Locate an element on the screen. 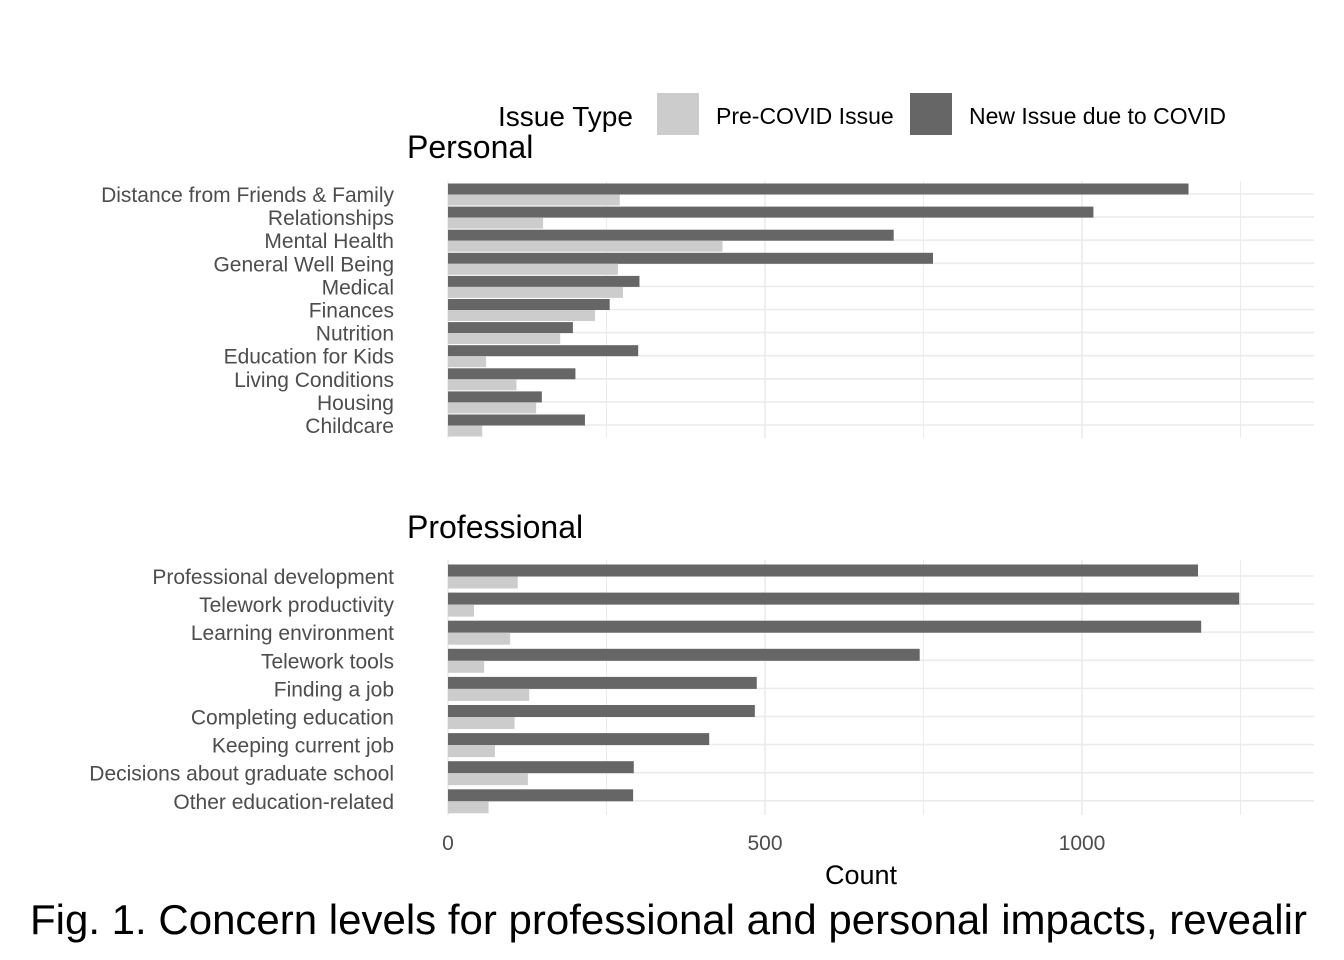  category-label: Finding a job is located at coordinates (334, 689).